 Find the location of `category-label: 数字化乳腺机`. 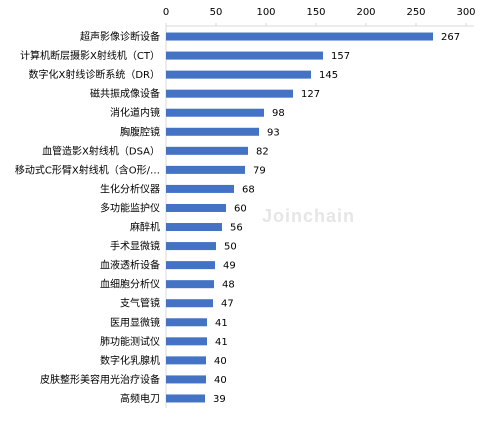

category-label: 数字化乳腺机 is located at coordinates (130, 360).